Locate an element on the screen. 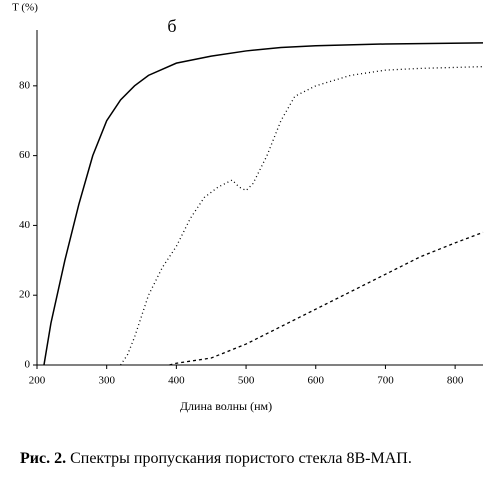 The width and height of the screenshot is (487, 488). x-axis-label: Длина волны (нм) is located at coordinates (226, 406).